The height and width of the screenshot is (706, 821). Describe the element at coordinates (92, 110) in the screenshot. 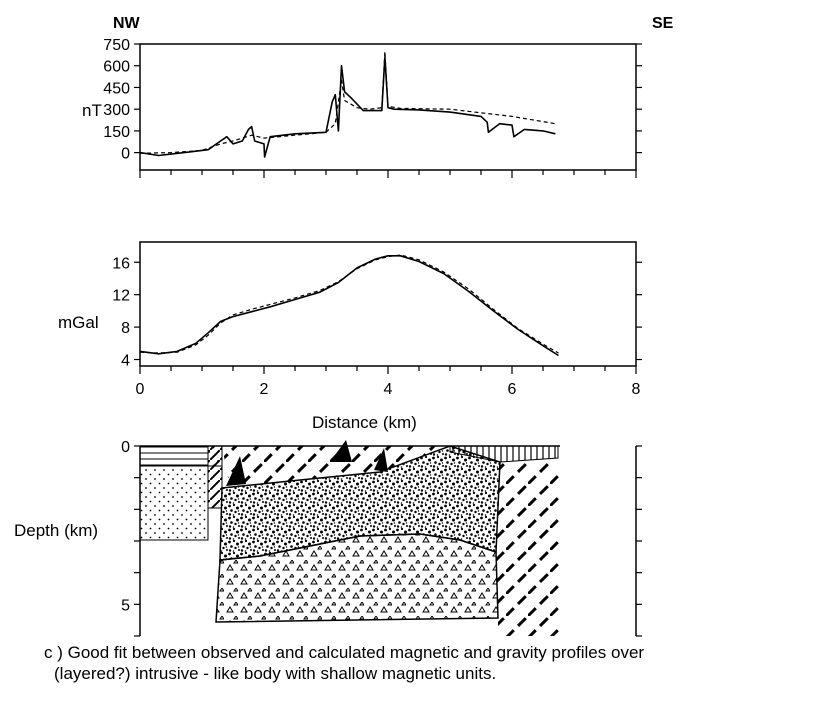

I see `magnetic-y-axis-label: nT` at that location.